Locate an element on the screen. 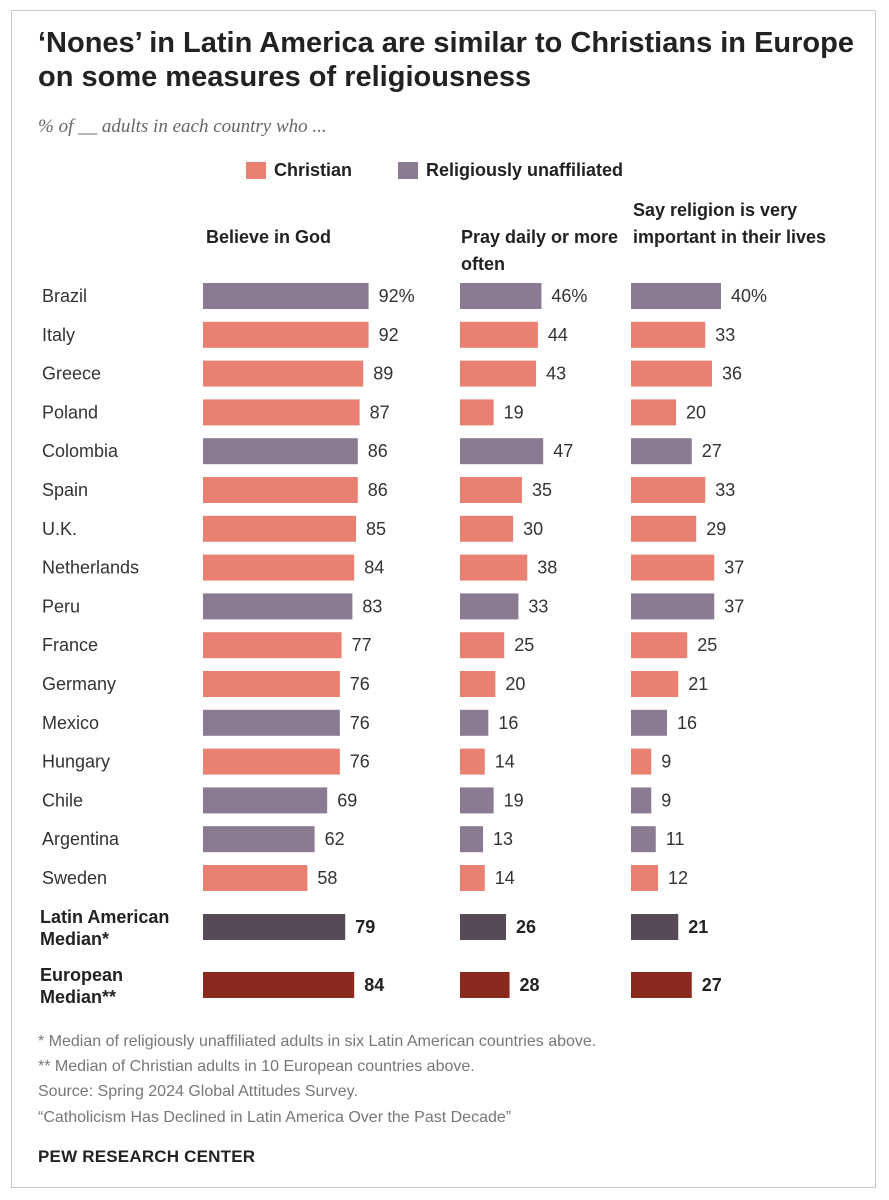 The height and width of the screenshot is (1200, 889). value-label-believe-in-god-argentina: 62 is located at coordinates (335, 839).